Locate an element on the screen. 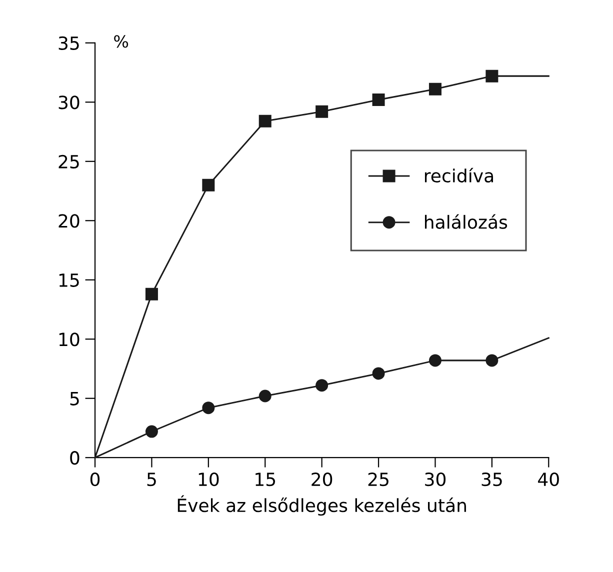 The width and height of the screenshot is (613, 572). x-tick-label: 35 is located at coordinates (492, 479).